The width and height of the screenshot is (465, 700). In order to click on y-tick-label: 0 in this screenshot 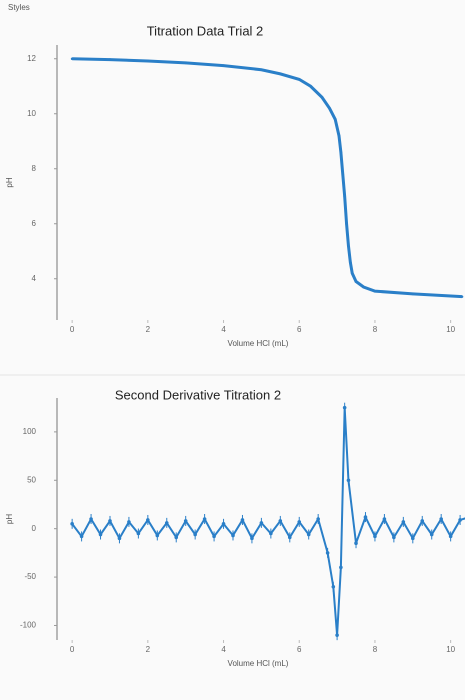, I will do `click(34, 528)`.